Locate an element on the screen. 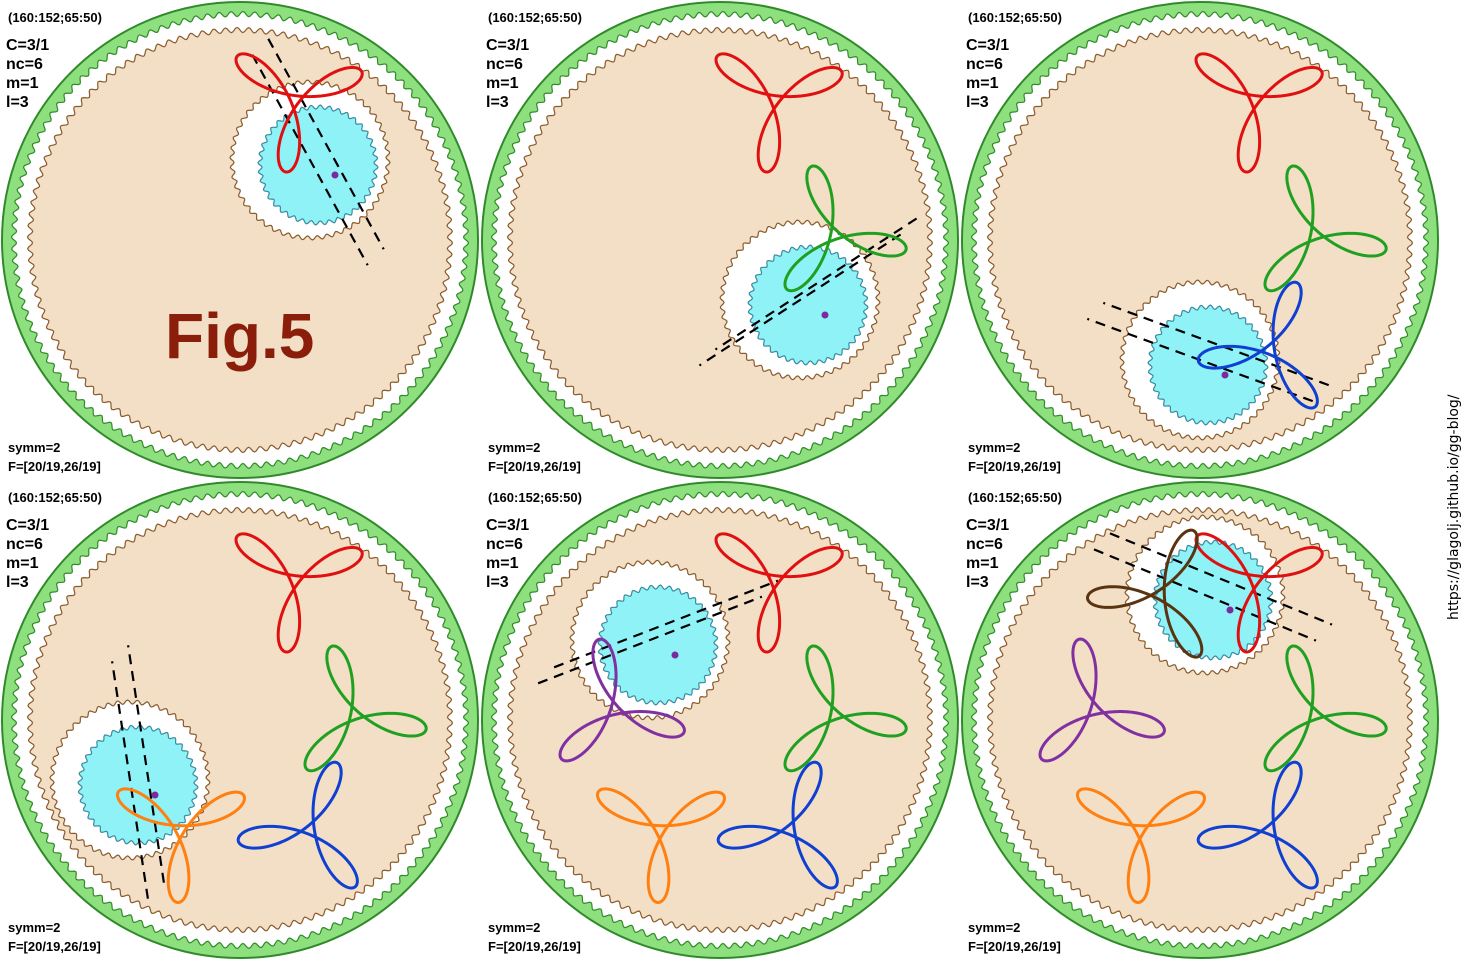 This screenshot has height=960, width=1466. source-url: https://glagolj.github.io/gg-blog/ is located at coordinates (1454, 507).